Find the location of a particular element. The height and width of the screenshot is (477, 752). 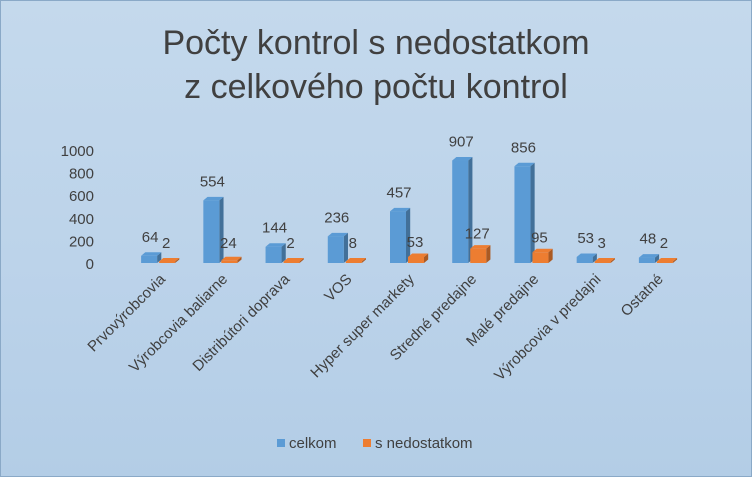

category-label: Hyper super markety is located at coordinates (362, 325).